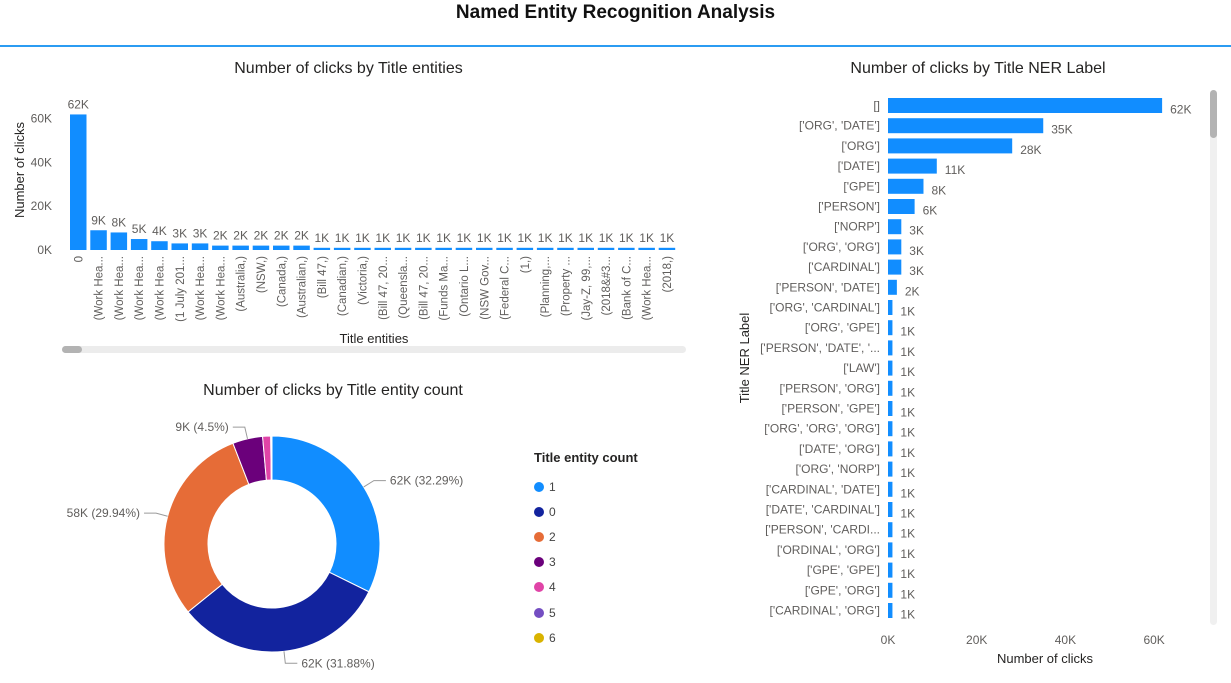 This screenshot has width=1231, height=683. I want to click on legend-item: 2, so click(586, 536).